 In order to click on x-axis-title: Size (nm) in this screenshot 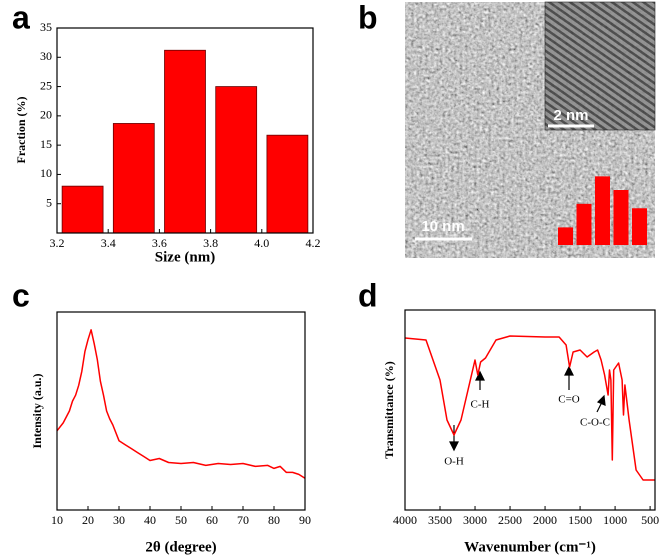, I will do `click(185, 257)`.